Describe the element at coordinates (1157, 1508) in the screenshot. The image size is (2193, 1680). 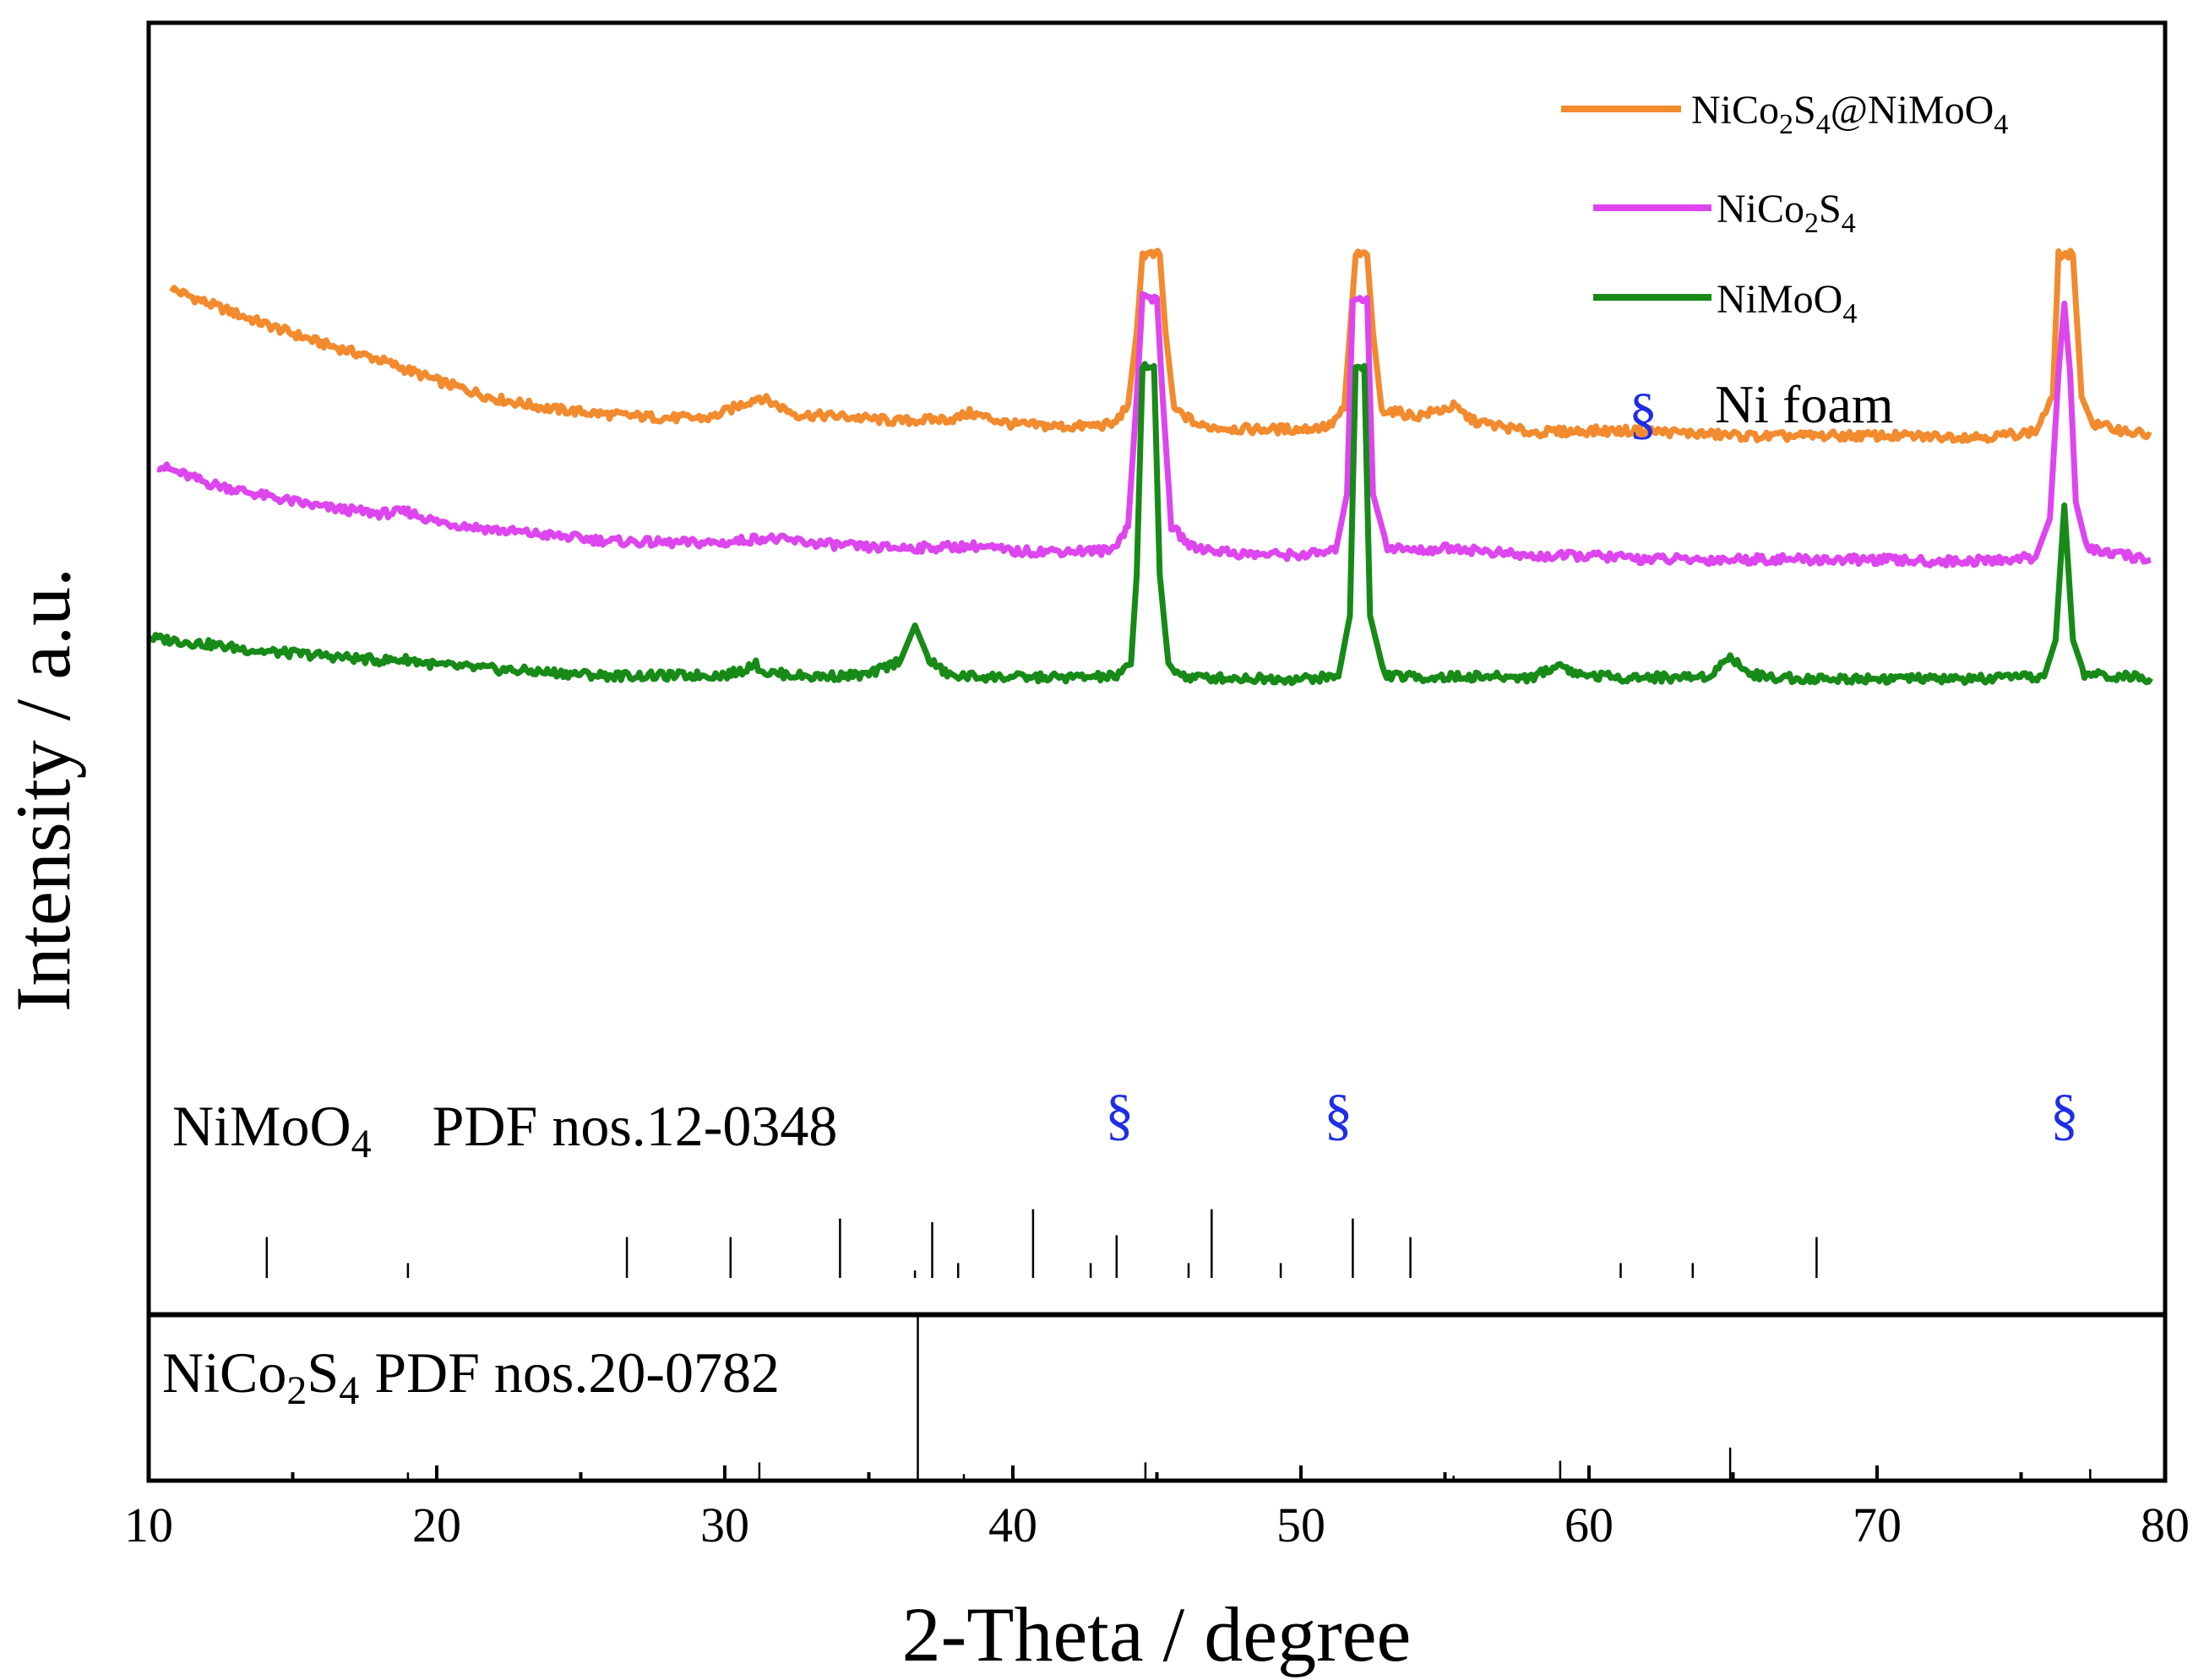
I see `x-axis: 10 20 30 40 50 60 70 80` at that location.